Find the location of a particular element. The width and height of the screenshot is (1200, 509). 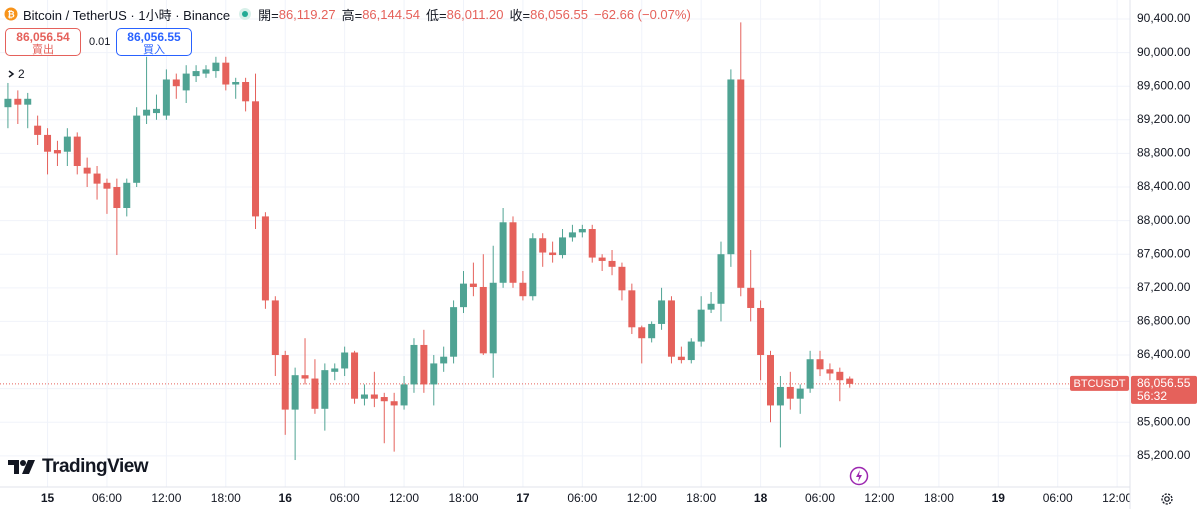

indicator-count: 2 is located at coordinates (21, 74).